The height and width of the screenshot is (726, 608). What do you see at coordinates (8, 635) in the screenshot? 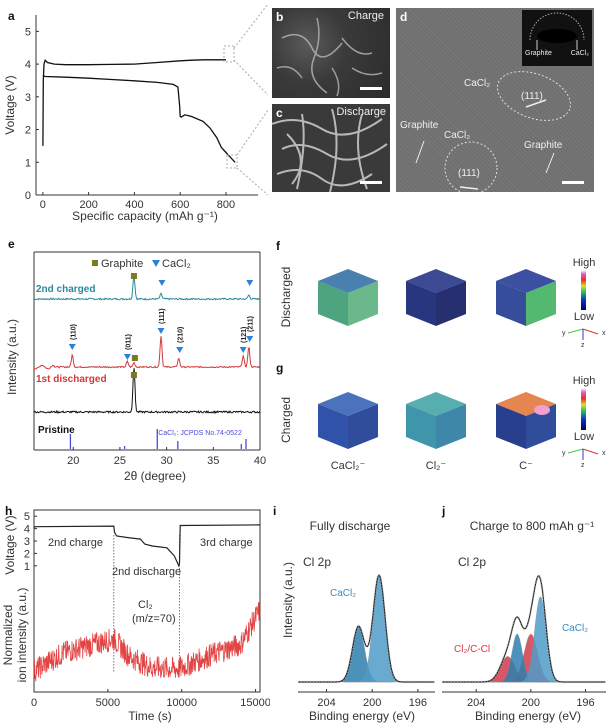
I see `y-axis-label-ion-1: Normalized` at bounding box center [8, 635].